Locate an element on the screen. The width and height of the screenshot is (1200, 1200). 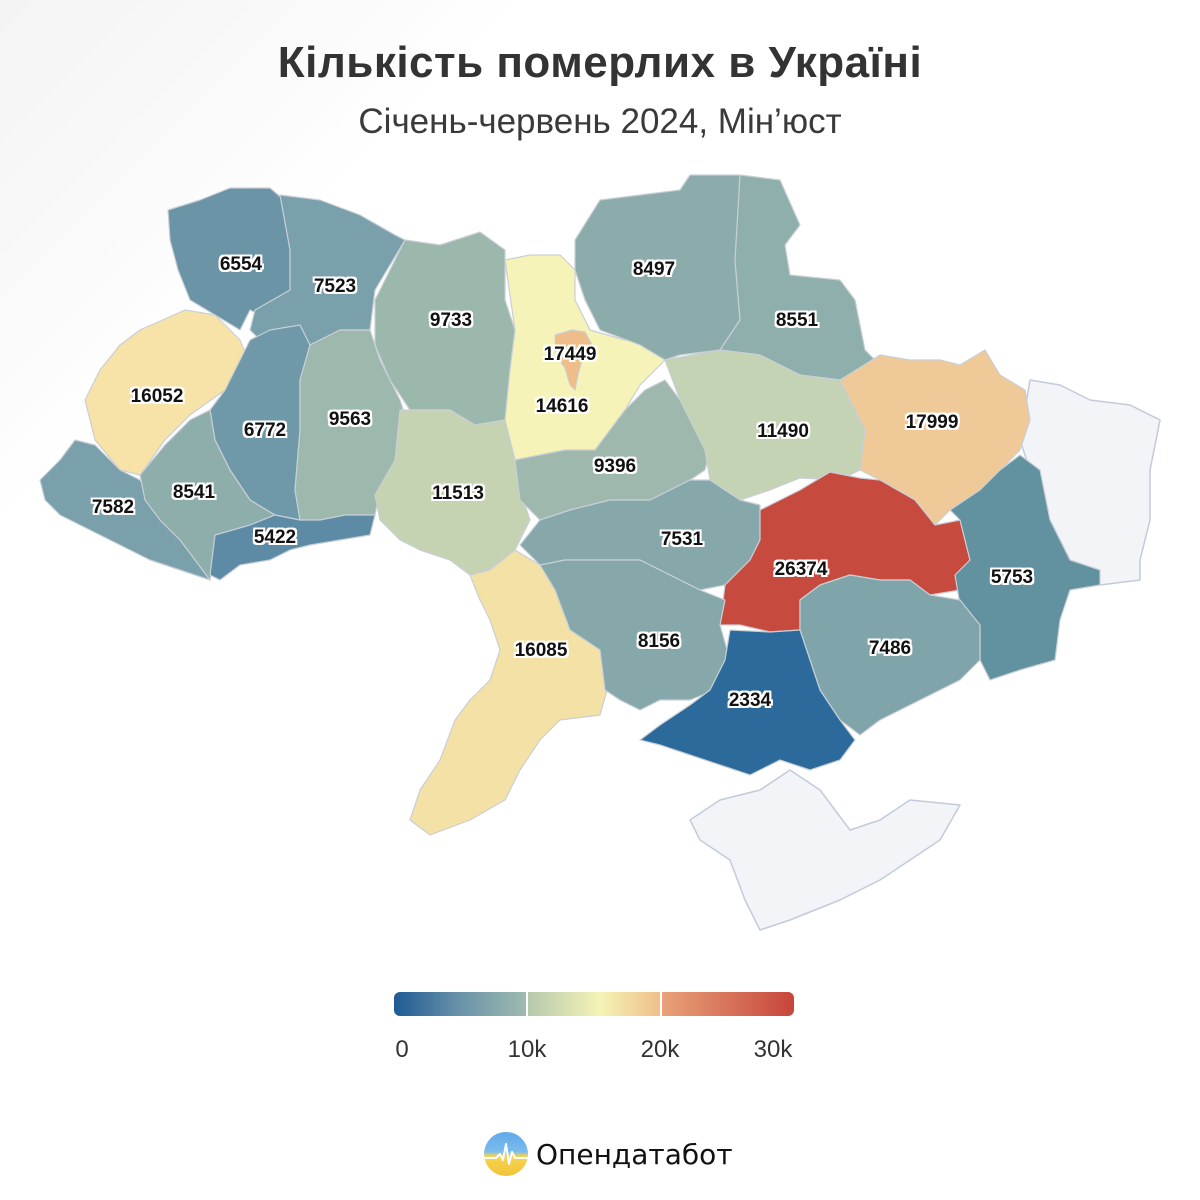
label-kyiv-oblast: 14616 is located at coordinates (562, 406).